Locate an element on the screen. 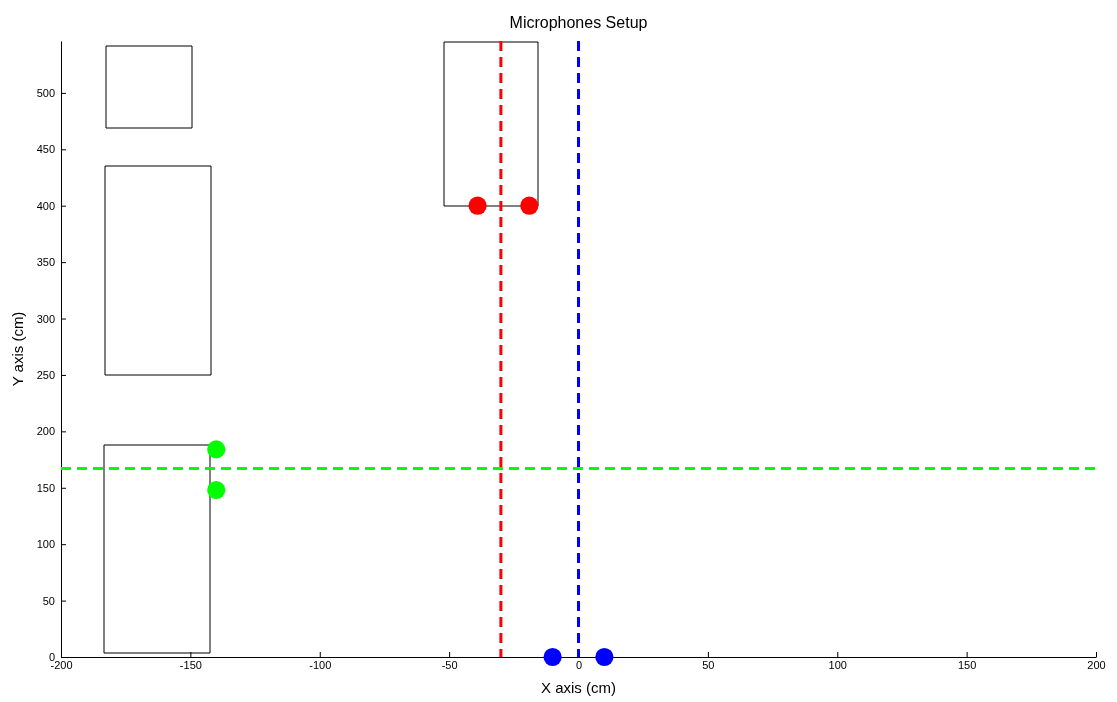  y-tick-label: 500 is located at coordinates (45, 92).